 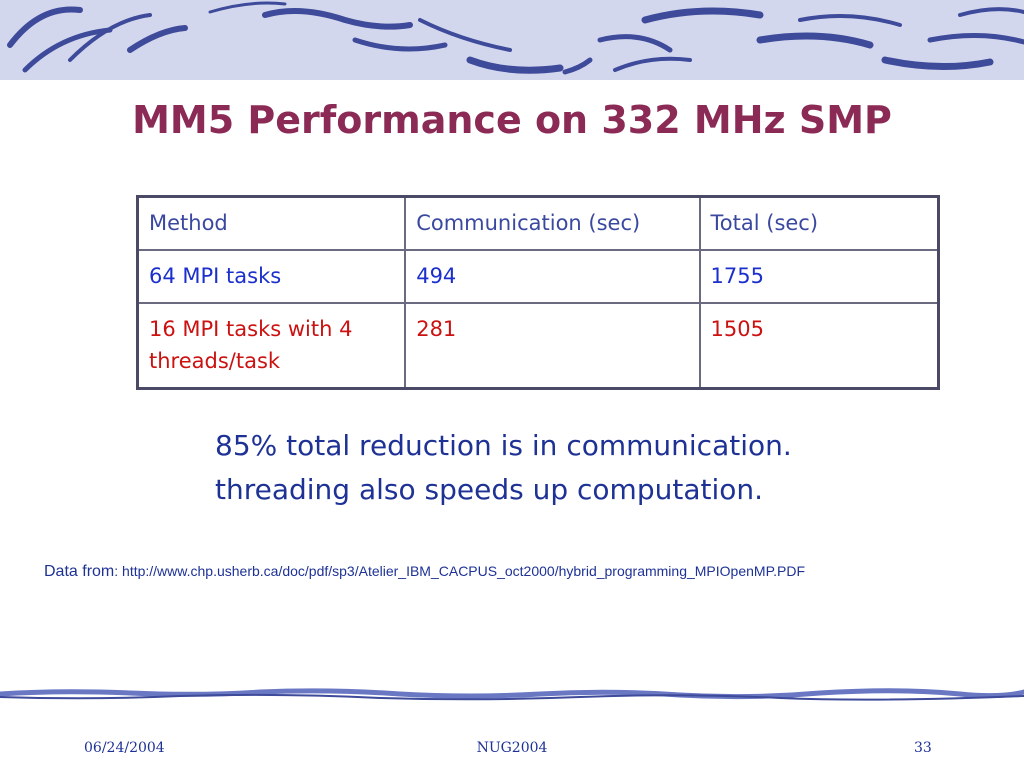 What do you see at coordinates (819, 346) in the screenshot?
I see `table-cell: 1505` at bounding box center [819, 346].